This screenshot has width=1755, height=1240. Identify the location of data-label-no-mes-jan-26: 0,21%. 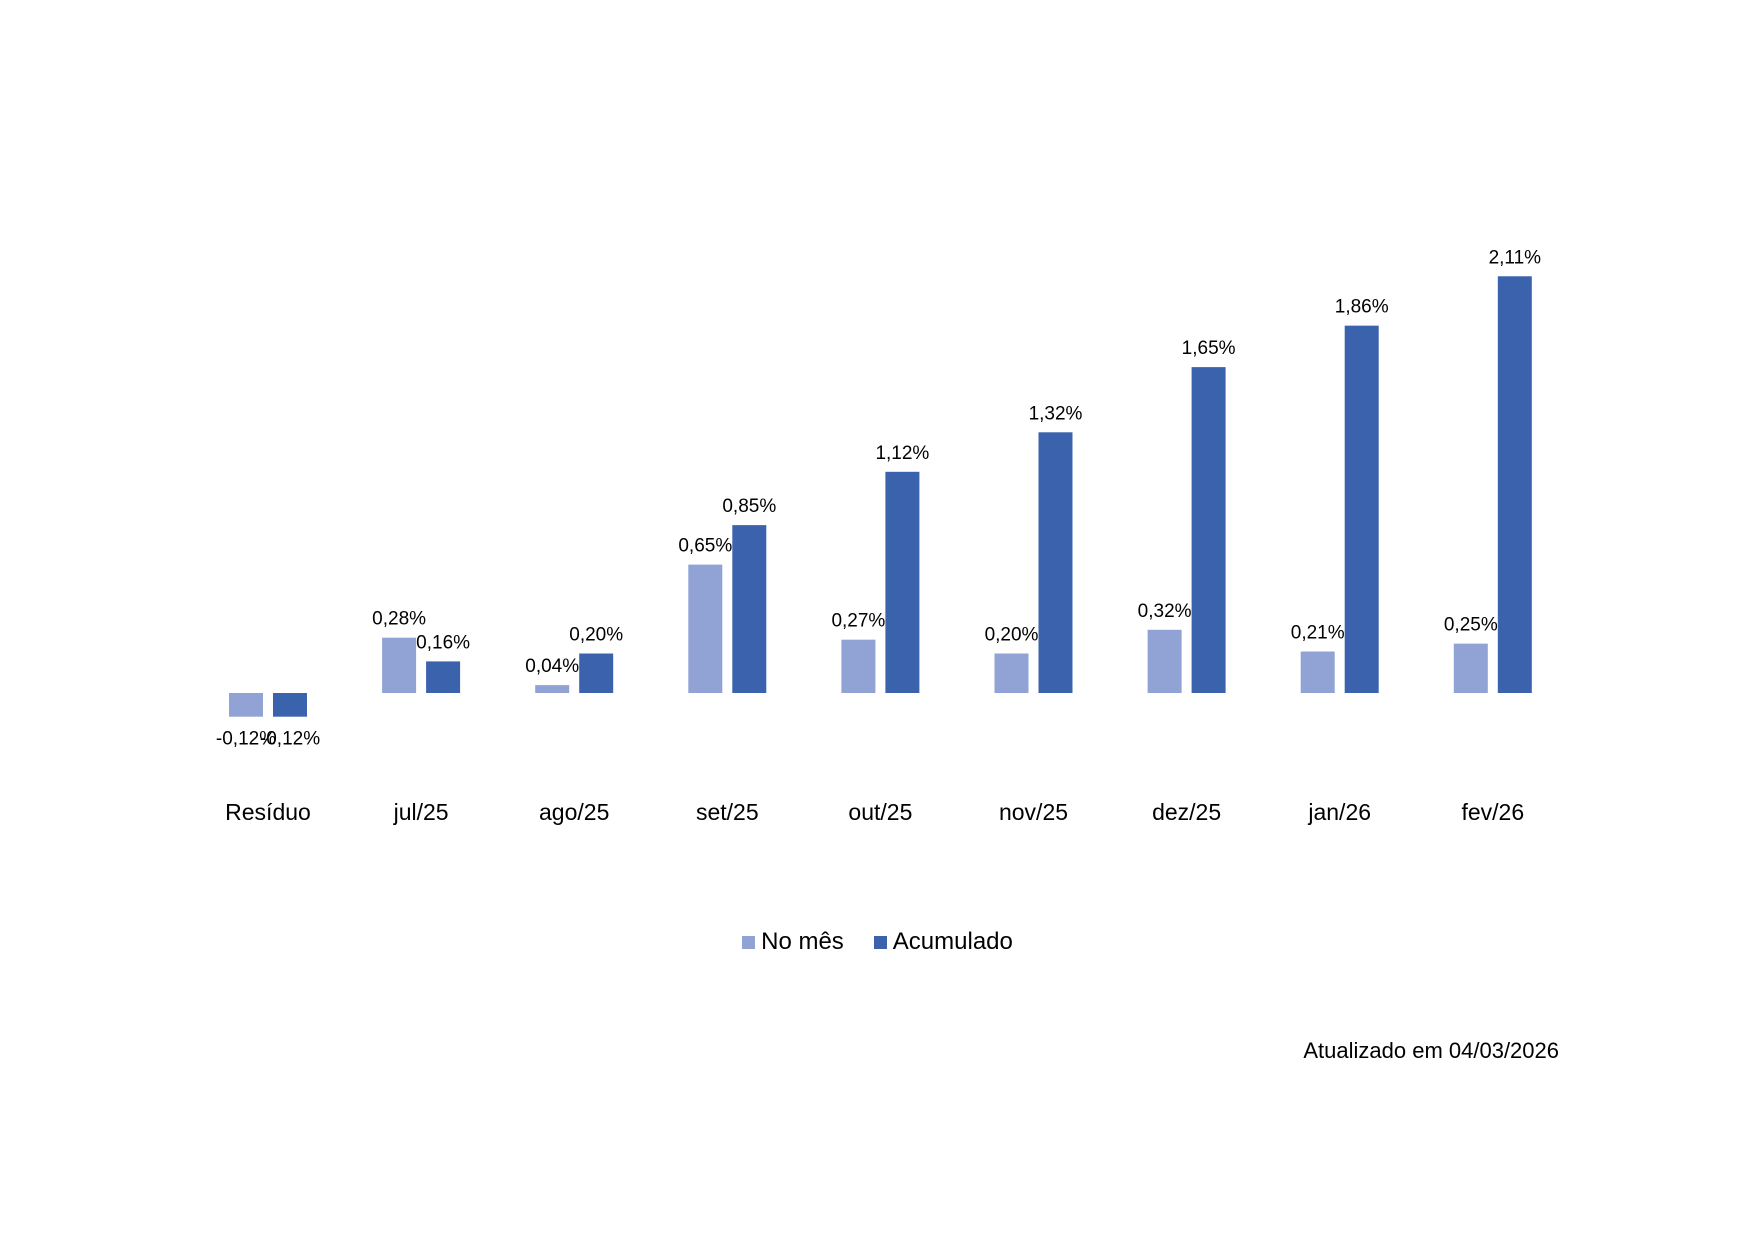
(1318, 633).